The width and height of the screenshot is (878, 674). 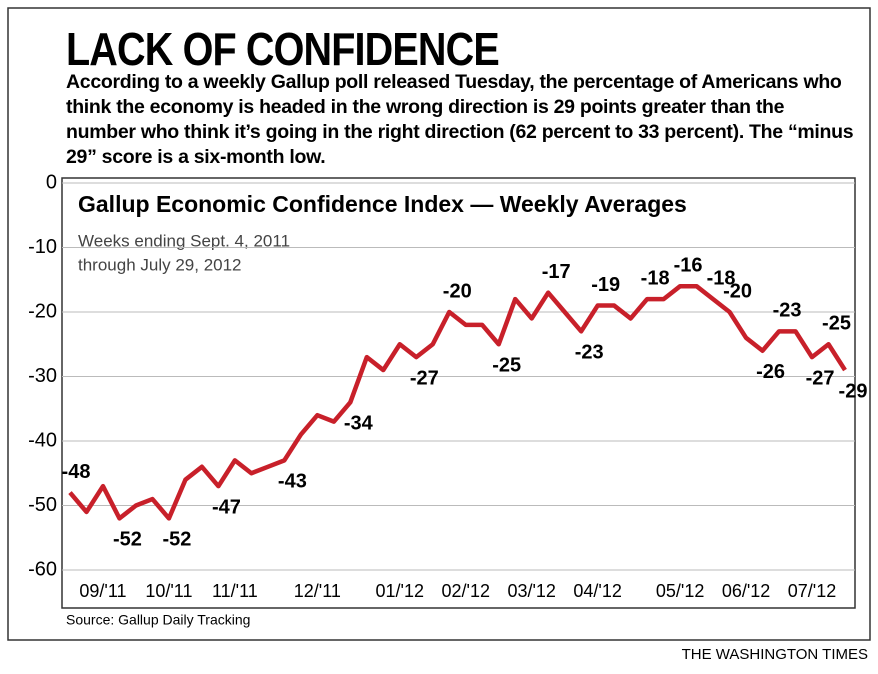 I want to click on data-label: -34, so click(x=359, y=424).